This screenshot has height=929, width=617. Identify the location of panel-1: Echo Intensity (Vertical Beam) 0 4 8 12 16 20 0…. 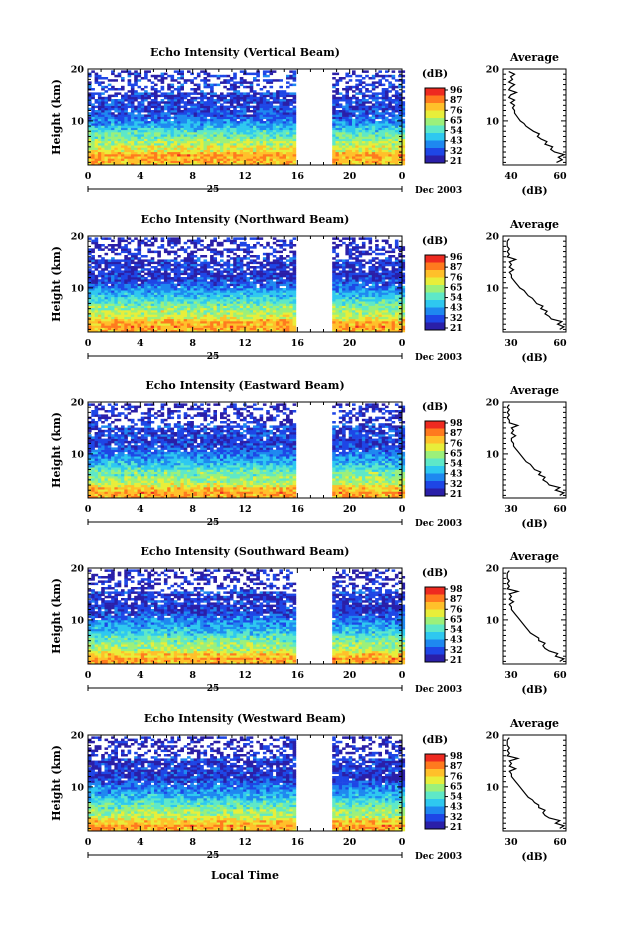
(308, 121).